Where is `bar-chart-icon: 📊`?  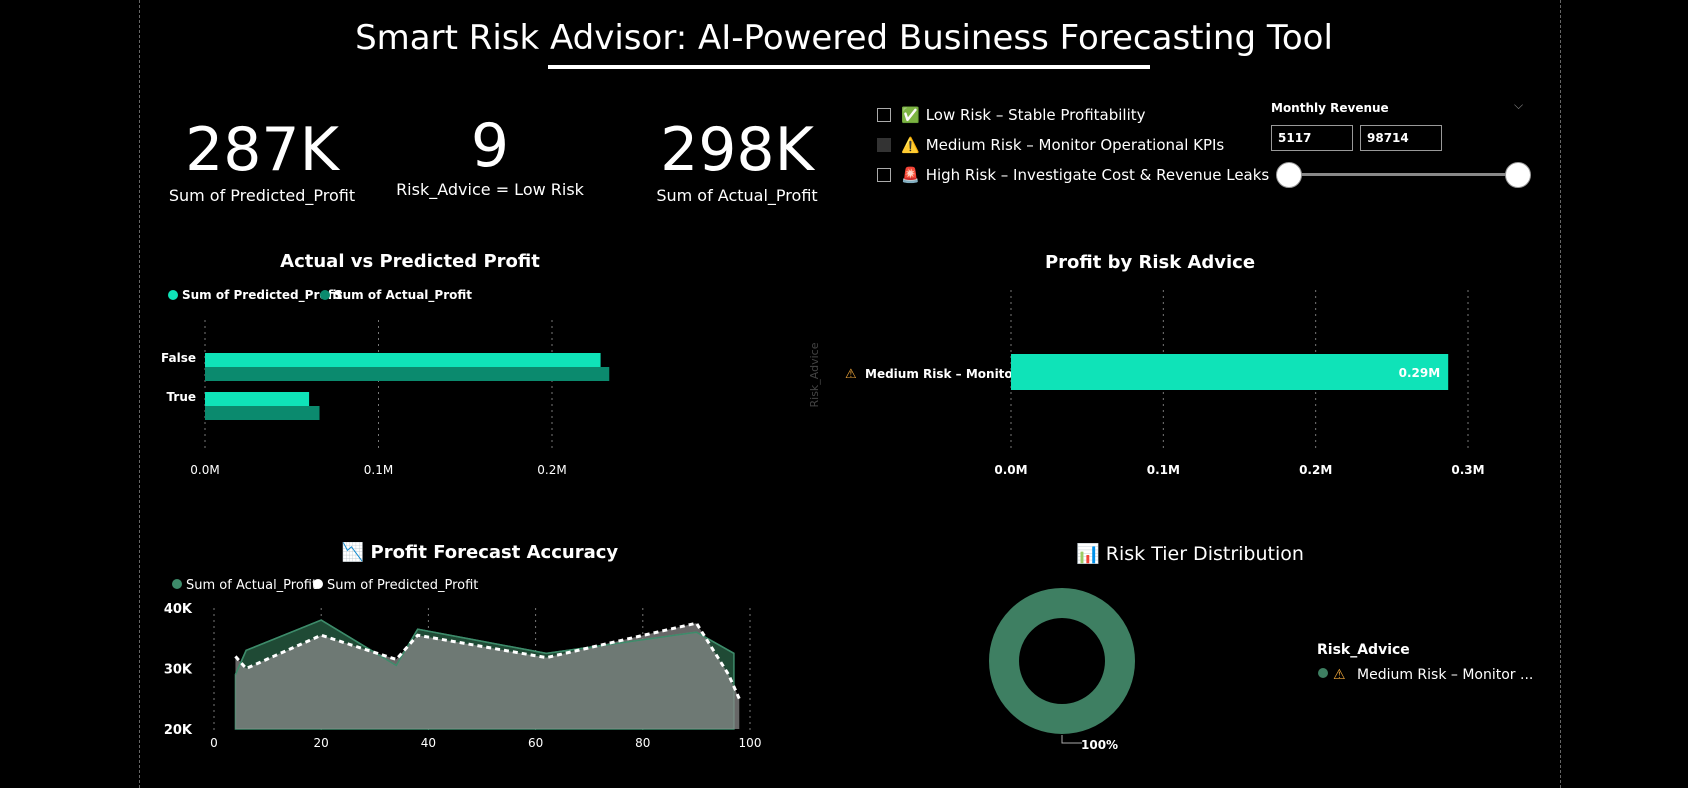
bar-chart-icon: 📊 is located at coordinates (1088, 554).